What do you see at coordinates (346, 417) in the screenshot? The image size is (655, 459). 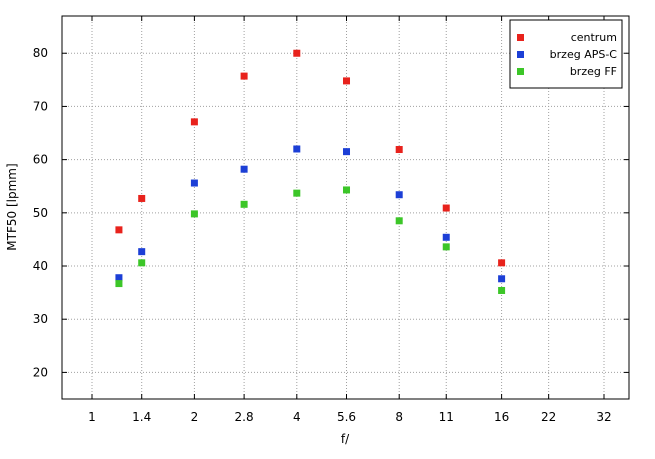 I see `x-tick-label: 5.6` at bounding box center [346, 417].